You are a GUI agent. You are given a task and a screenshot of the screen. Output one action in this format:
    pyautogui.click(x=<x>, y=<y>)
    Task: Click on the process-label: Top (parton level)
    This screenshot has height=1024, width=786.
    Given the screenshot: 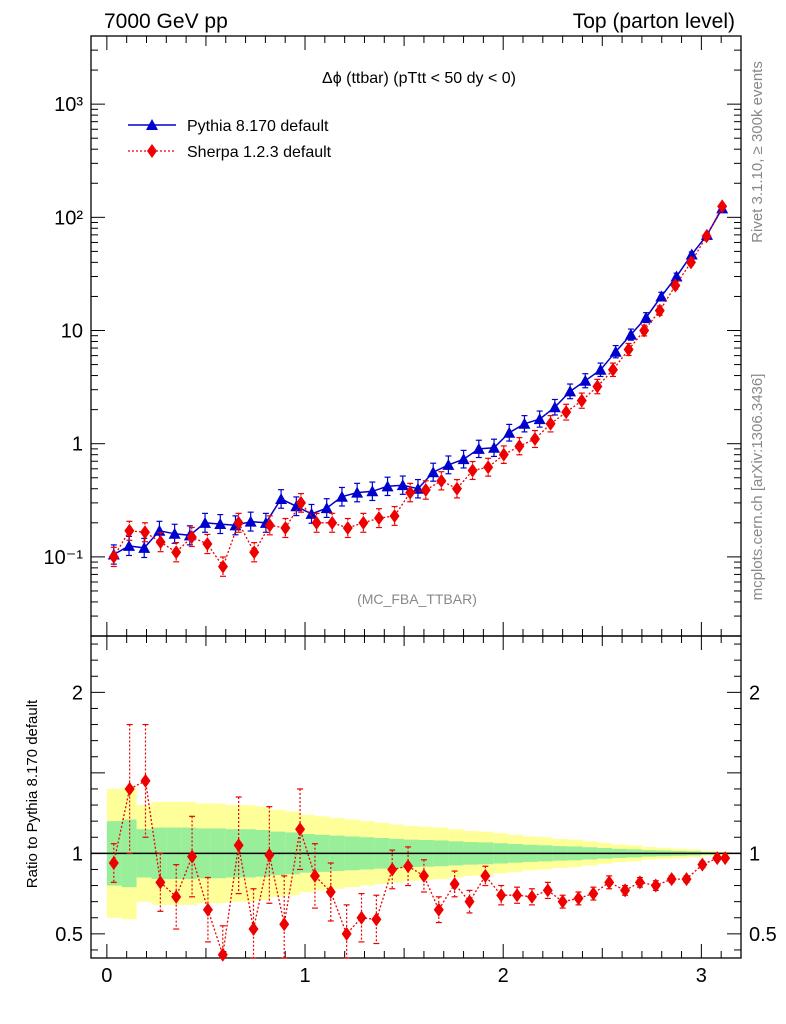 What is the action you would take?
    pyautogui.click(x=654, y=21)
    